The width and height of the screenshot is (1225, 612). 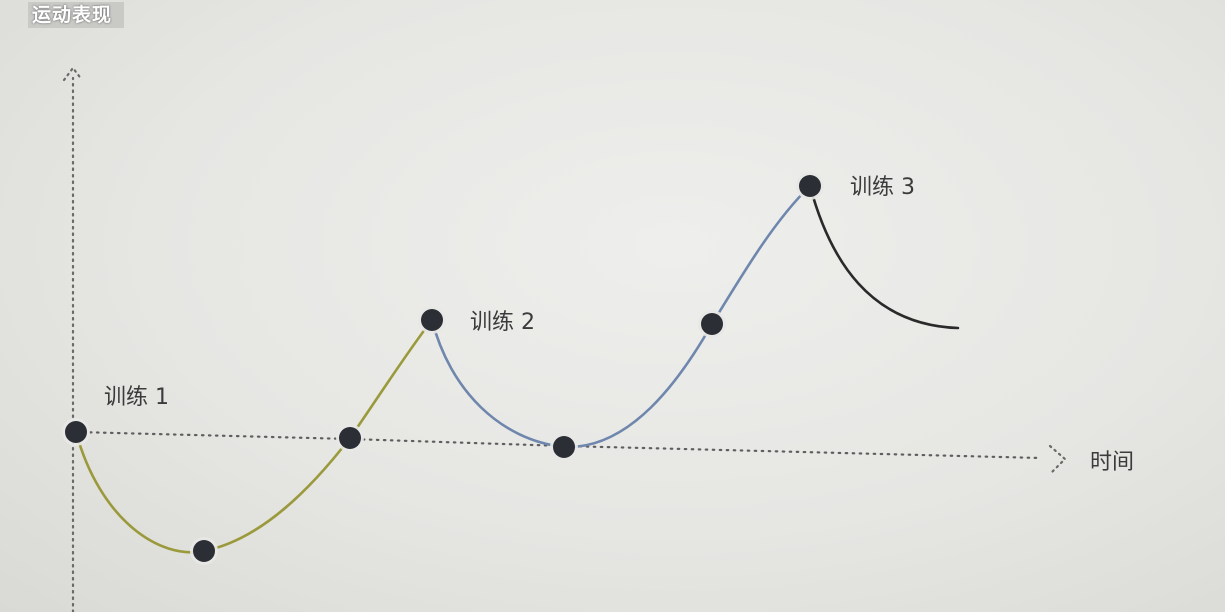 What do you see at coordinates (564, 447) in the screenshot?
I see `point-trough-2-core` at bounding box center [564, 447].